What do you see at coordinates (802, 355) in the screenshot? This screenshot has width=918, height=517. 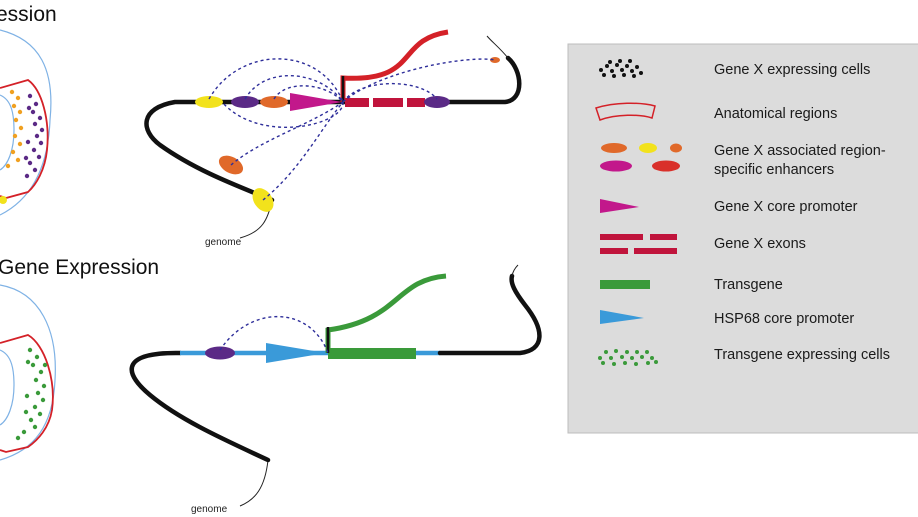 I see `legend-transgene-cells-label: Transgene expressing cells` at bounding box center [802, 355].